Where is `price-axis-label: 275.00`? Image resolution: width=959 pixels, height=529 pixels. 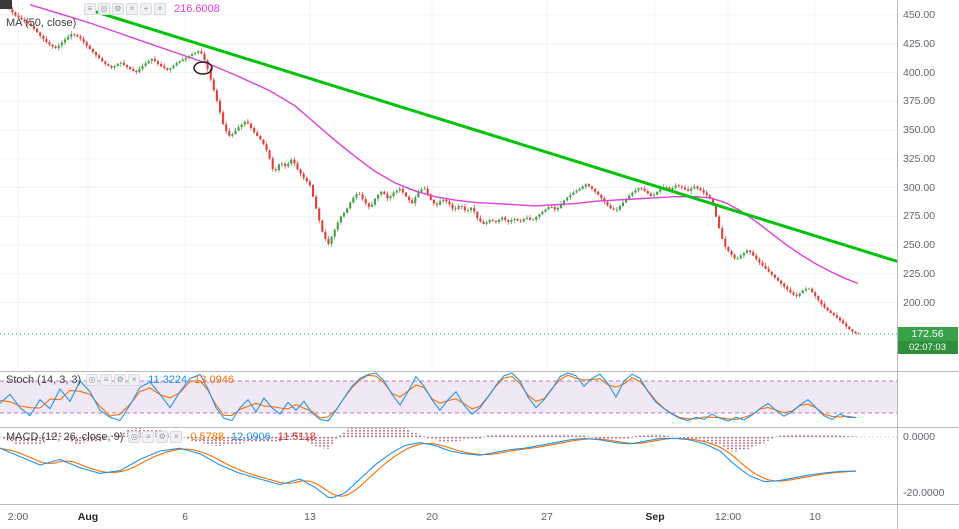
price-axis-label: 275.00 is located at coordinates (919, 216).